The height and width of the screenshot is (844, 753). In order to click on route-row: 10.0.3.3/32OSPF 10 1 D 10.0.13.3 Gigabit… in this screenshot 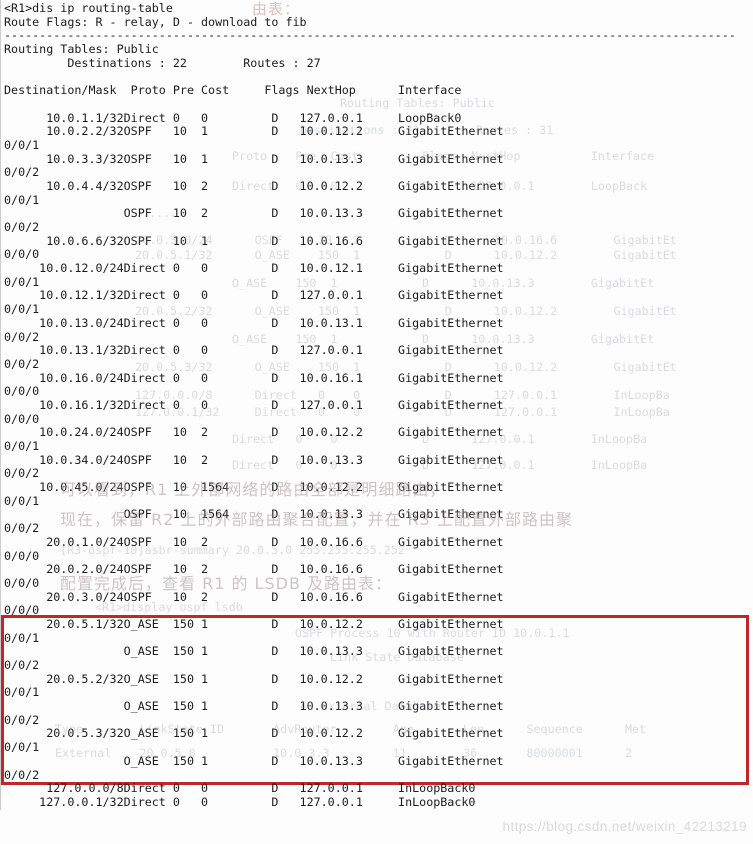, I will do `click(254, 158)`.